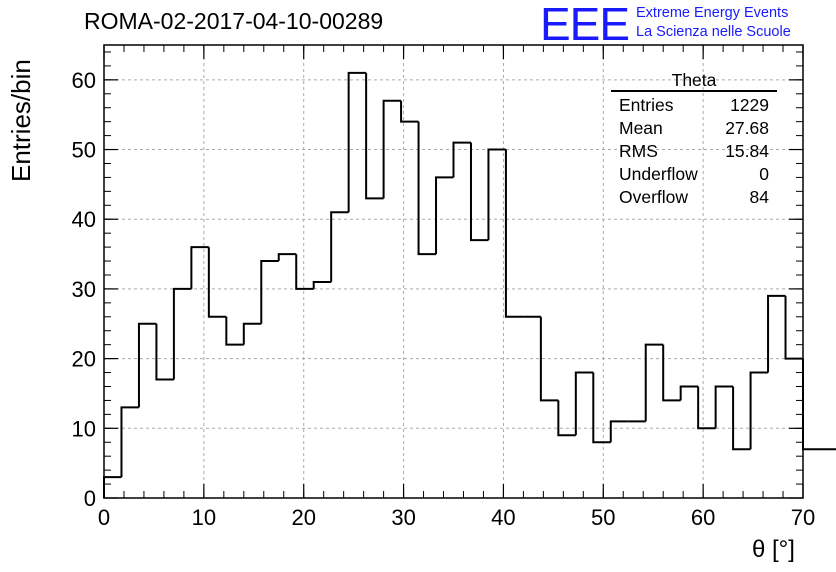  I want to click on stats-row: Overflow 84, so click(694, 197).